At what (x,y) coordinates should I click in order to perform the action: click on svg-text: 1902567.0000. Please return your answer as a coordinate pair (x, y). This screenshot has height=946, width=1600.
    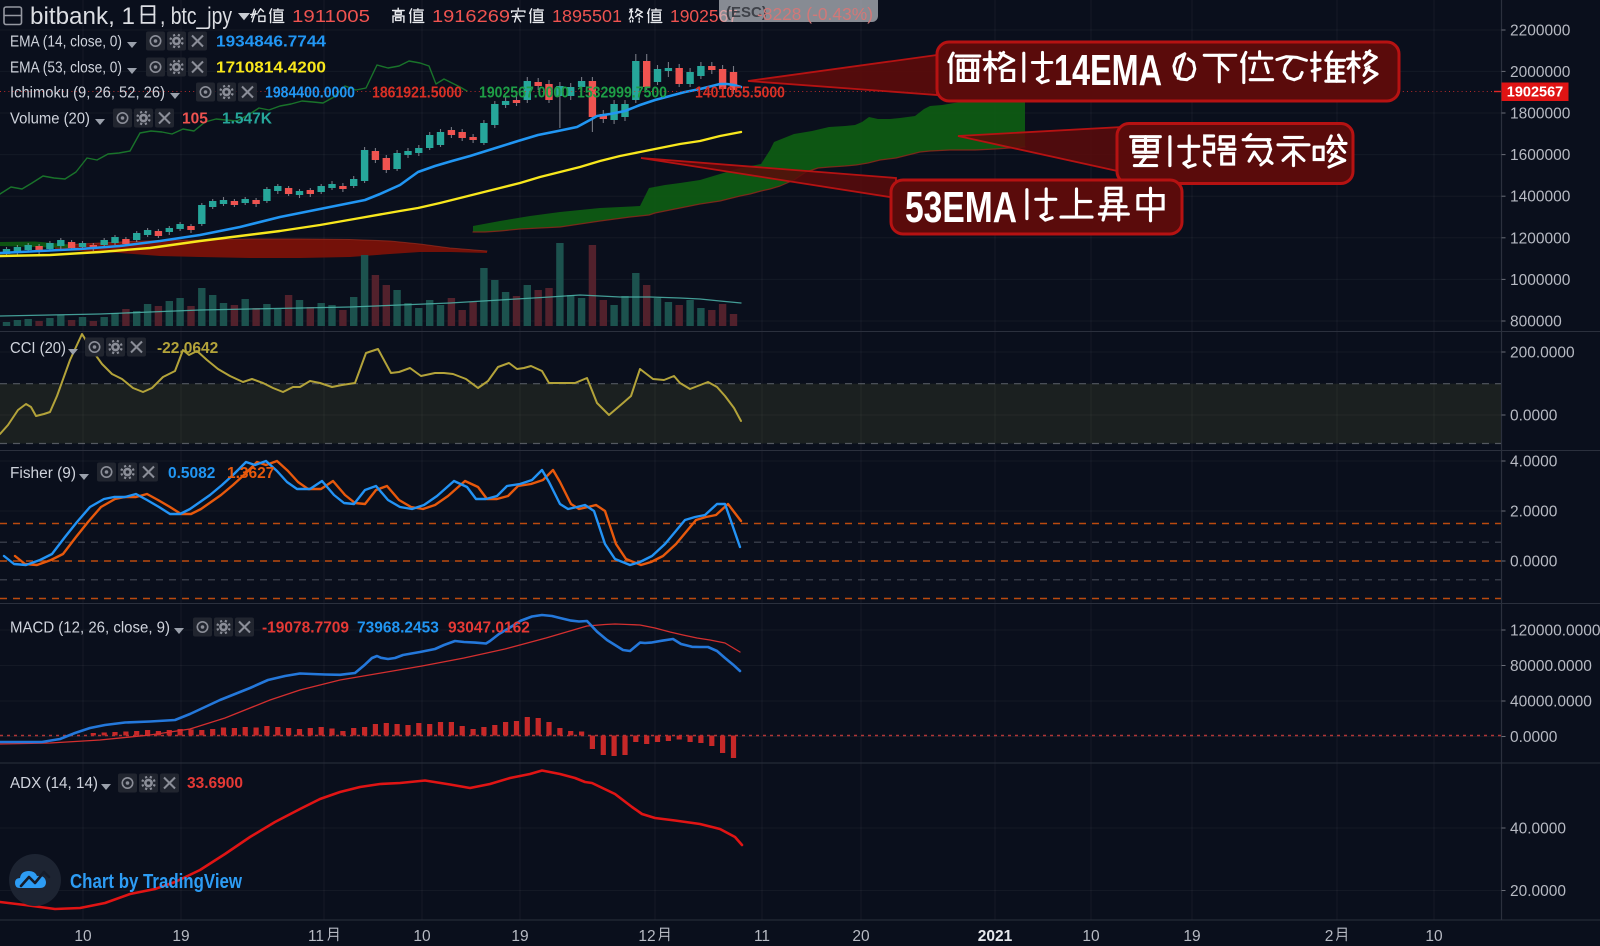
    Looking at the image, I should click on (524, 93).